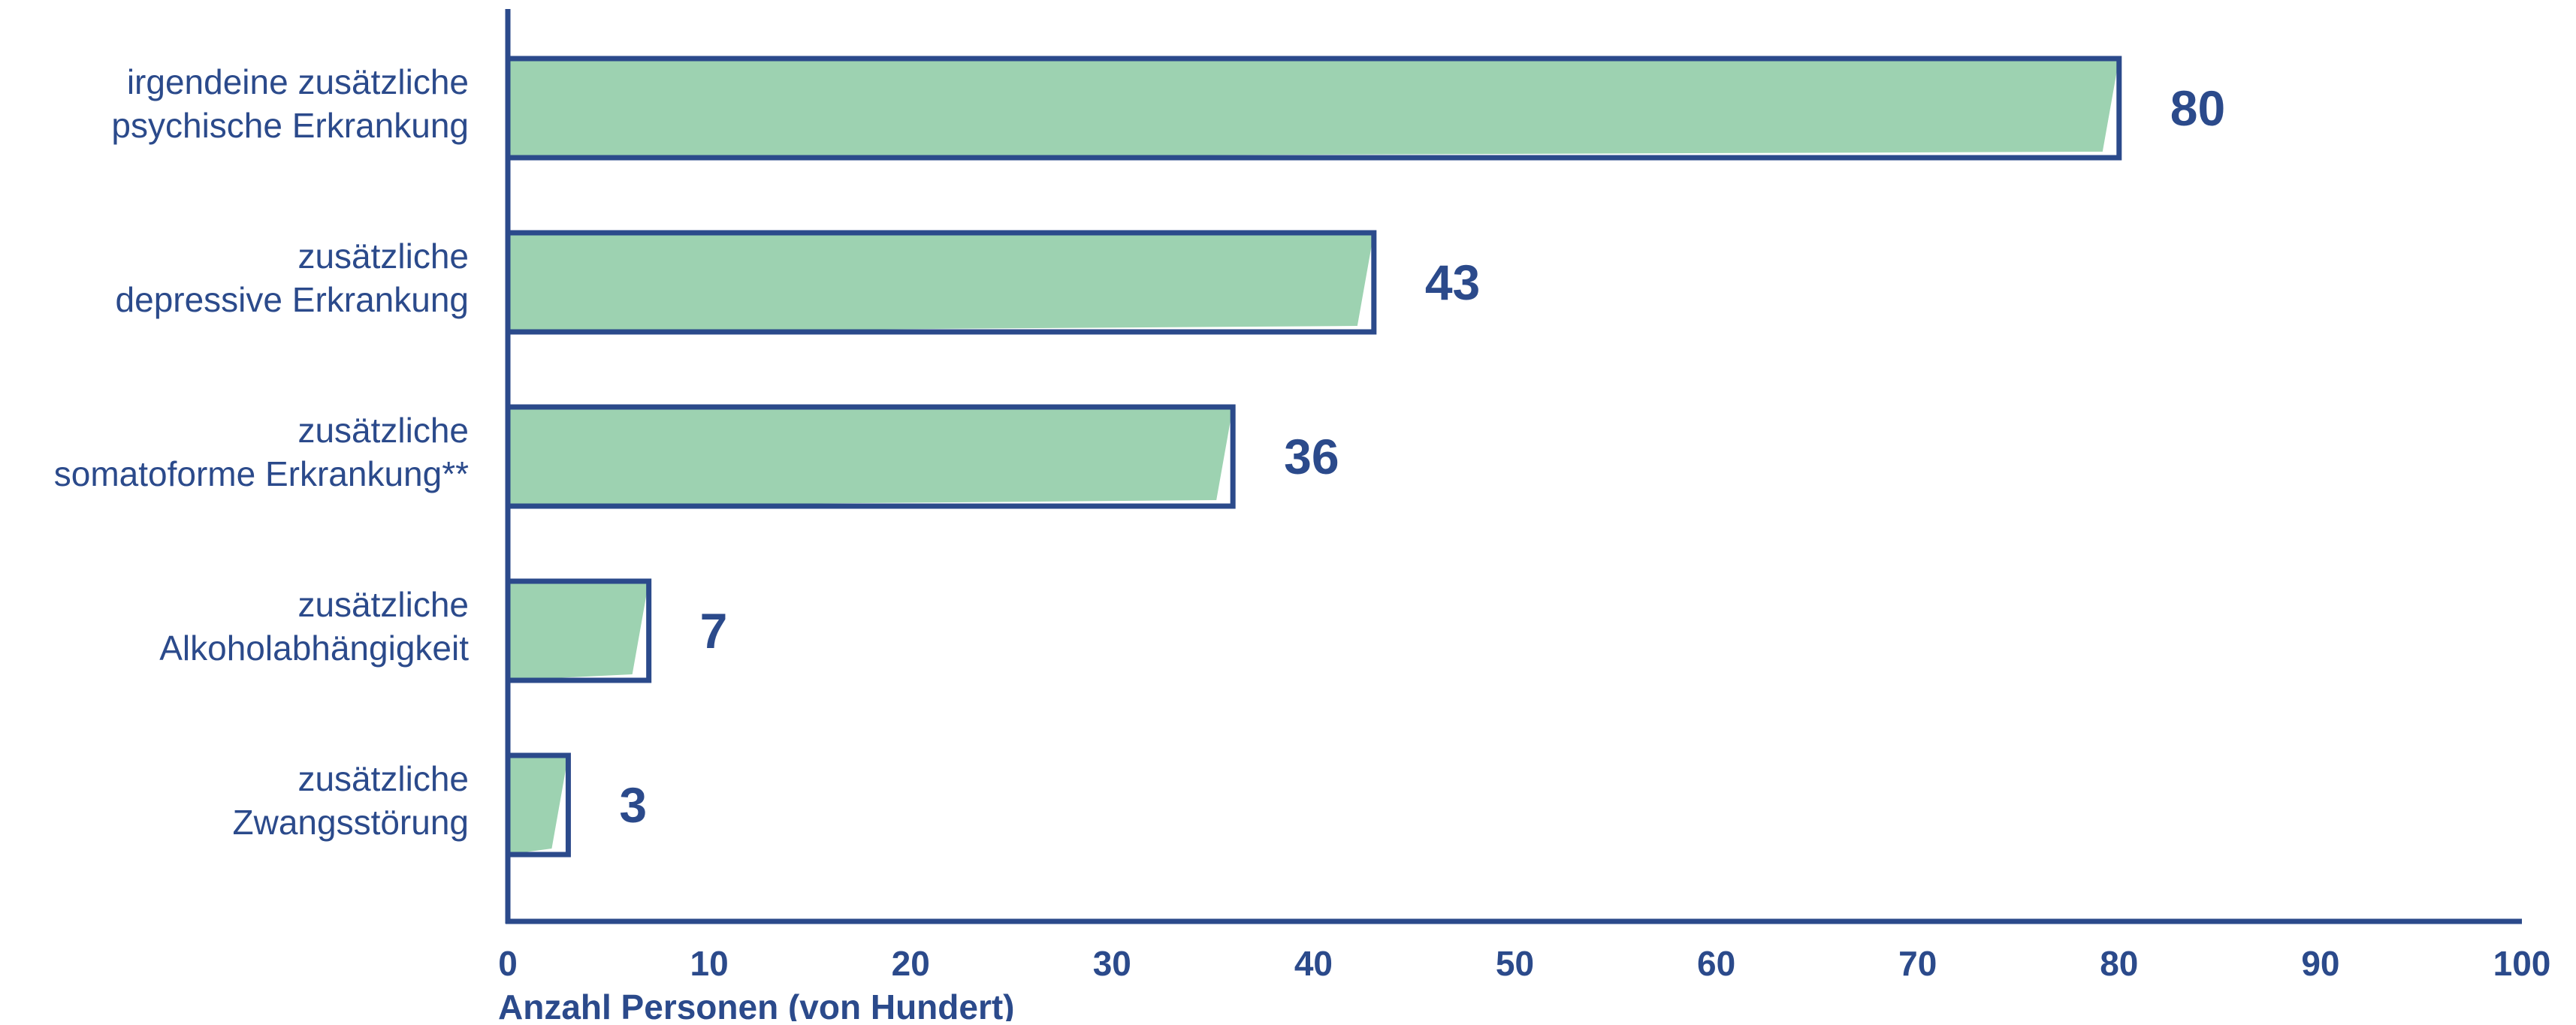 The width and height of the screenshot is (2576, 1025). Describe the element at coordinates (2522, 964) in the screenshot. I see `x-tick-label-100: 100` at that location.